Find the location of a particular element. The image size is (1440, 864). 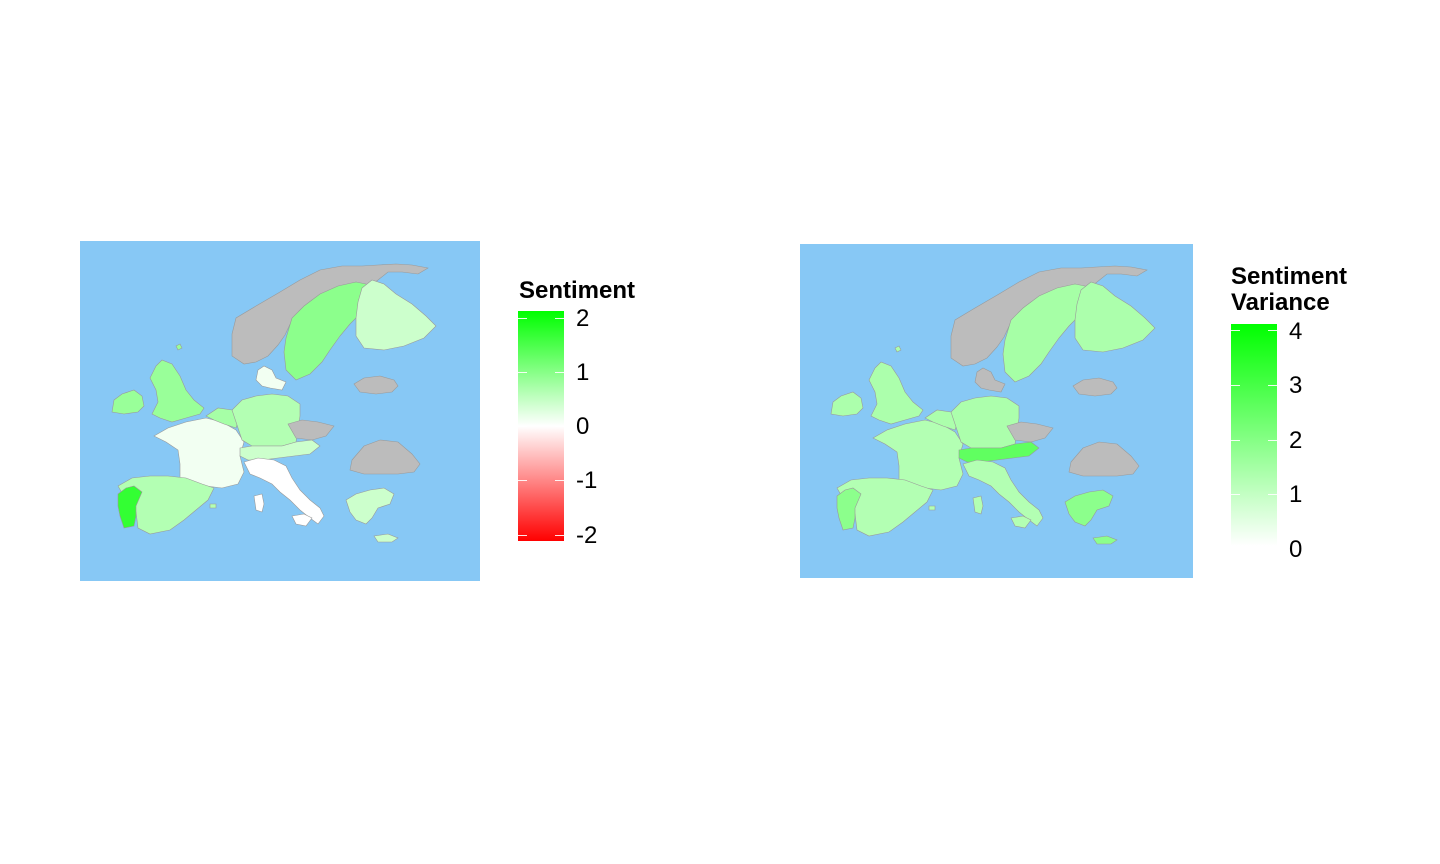

sentiment-tick-label: -2 is located at coordinates (587, 535).